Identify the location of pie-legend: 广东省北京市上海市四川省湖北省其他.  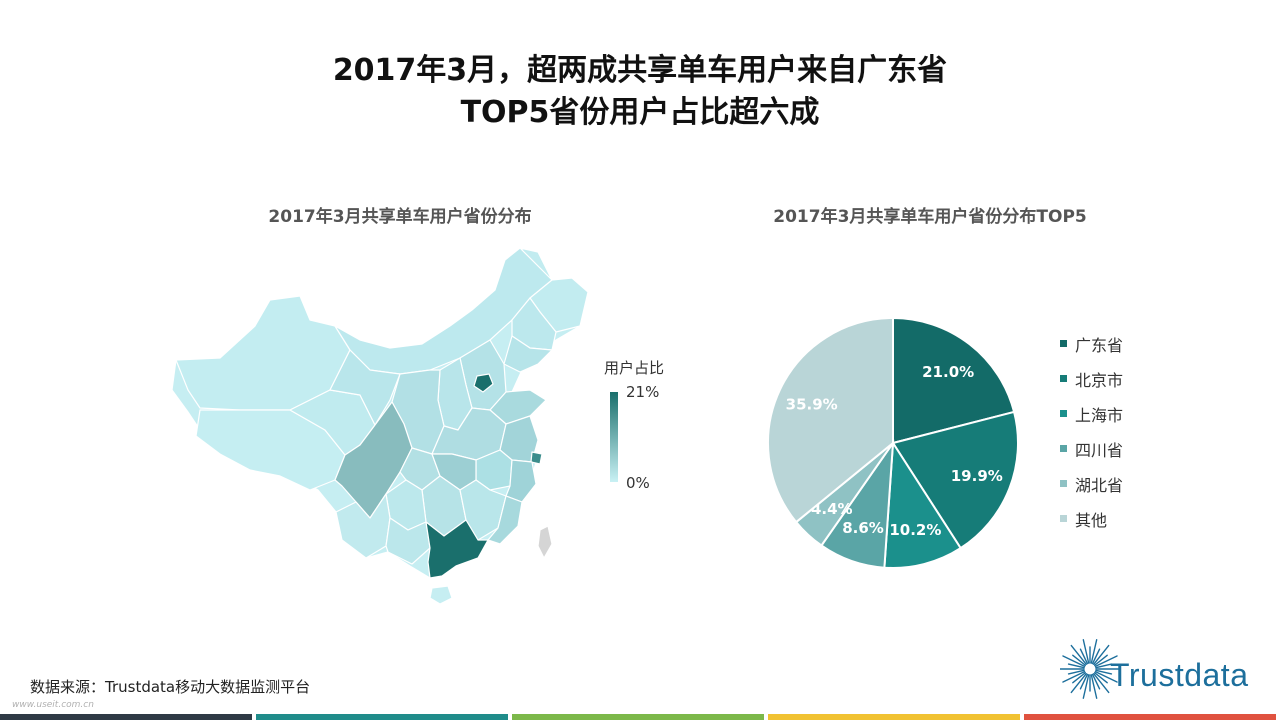
(1091, 431).